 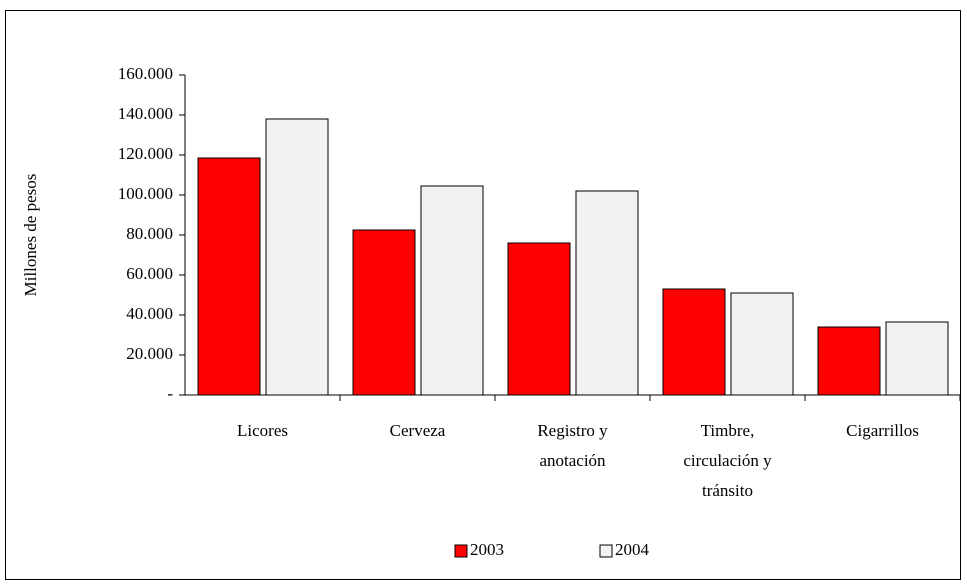 I want to click on x-tick-label: Registro y anotación, so click(x=572, y=445).